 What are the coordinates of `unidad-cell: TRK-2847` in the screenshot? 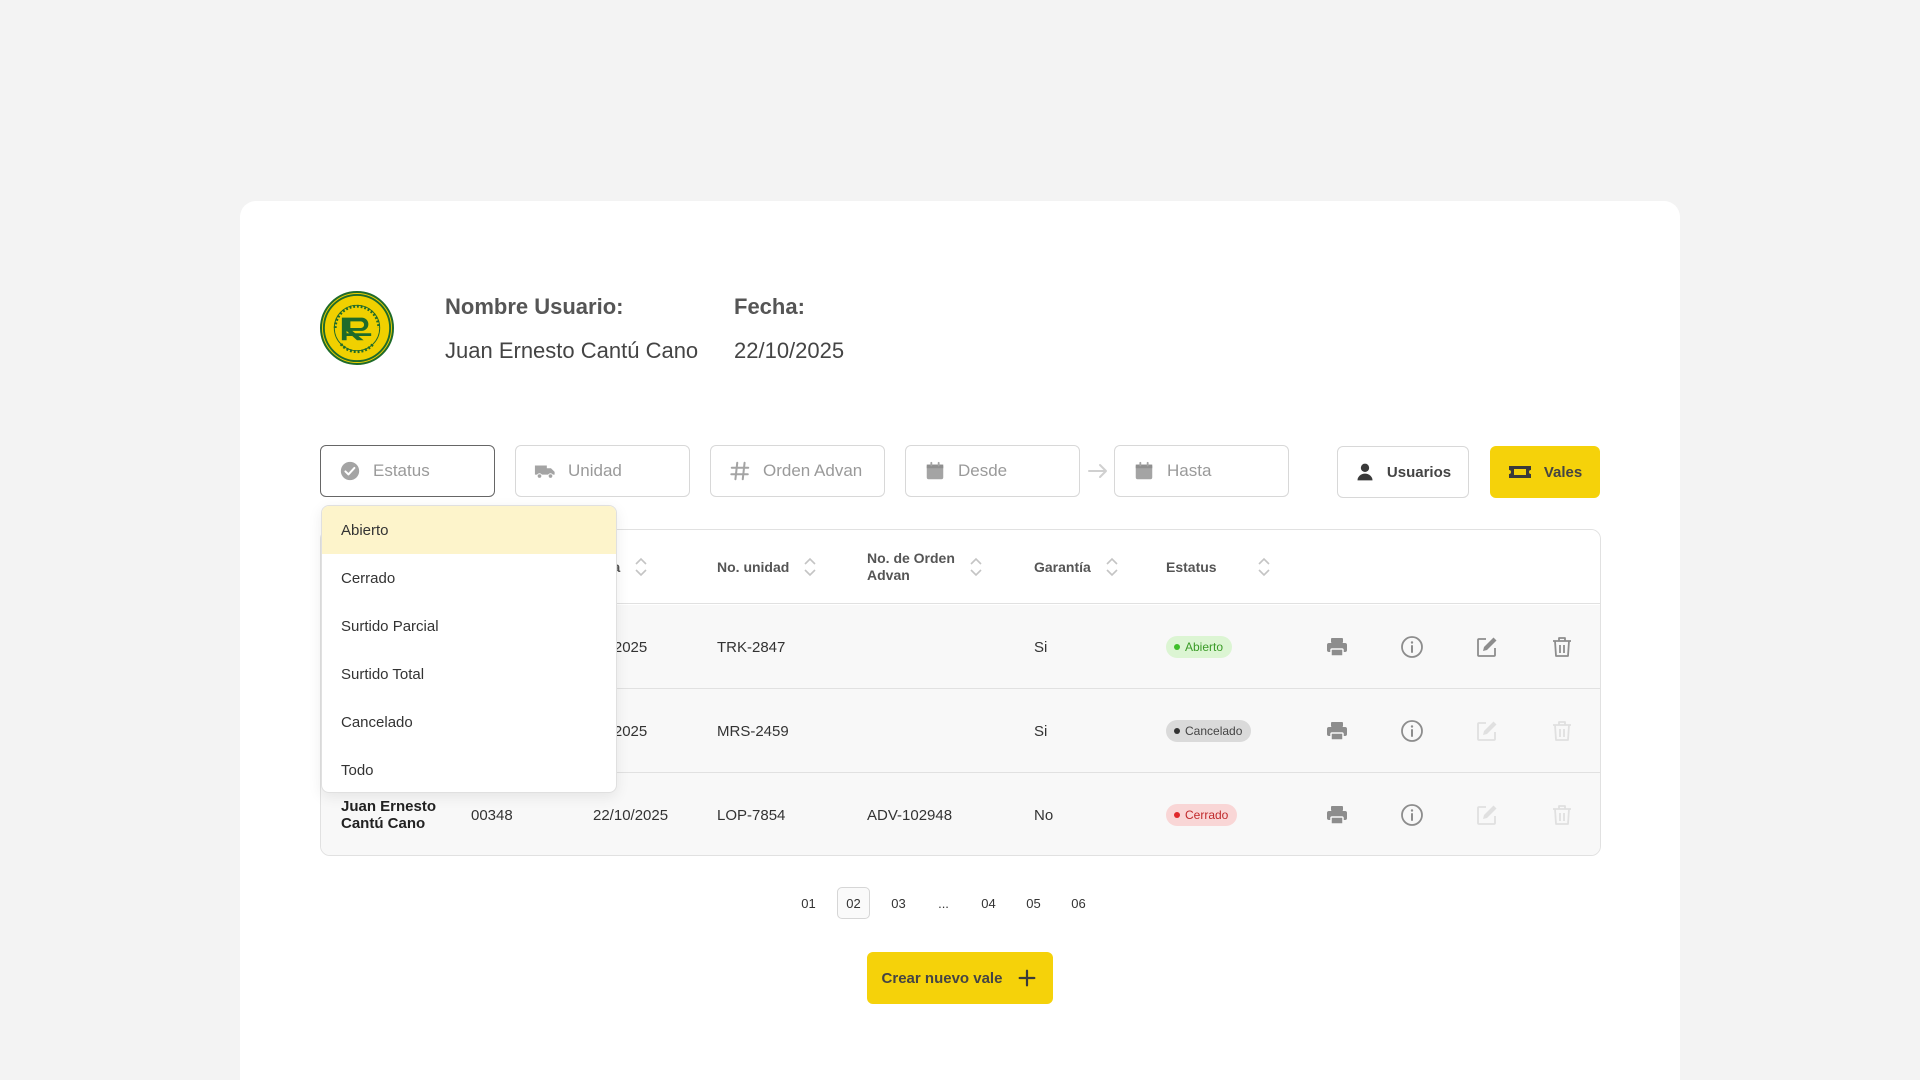 It's located at (751, 647).